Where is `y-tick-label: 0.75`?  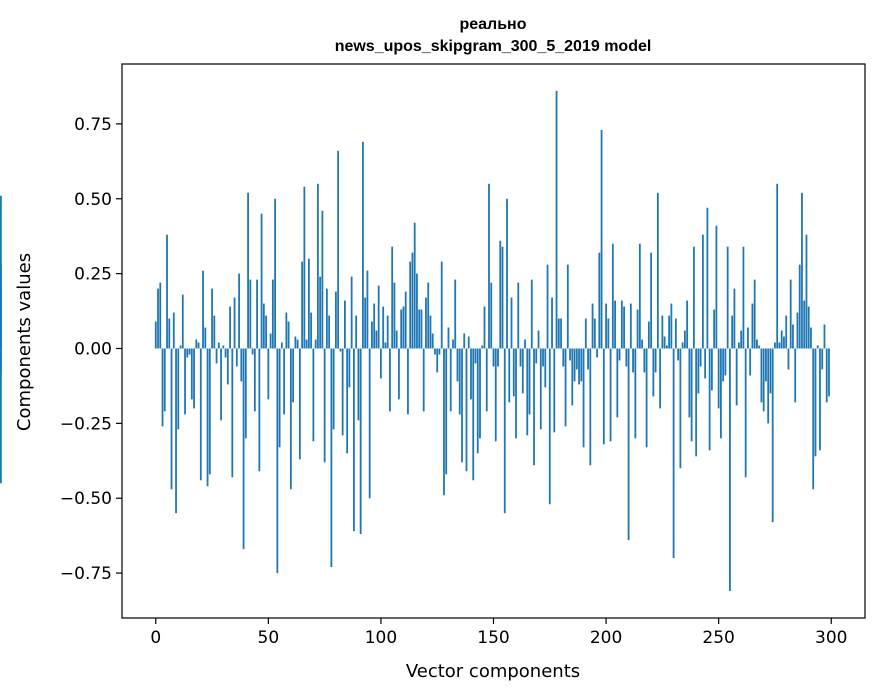
y-tick-label: 0.75 is located at coordinates (93, 125).